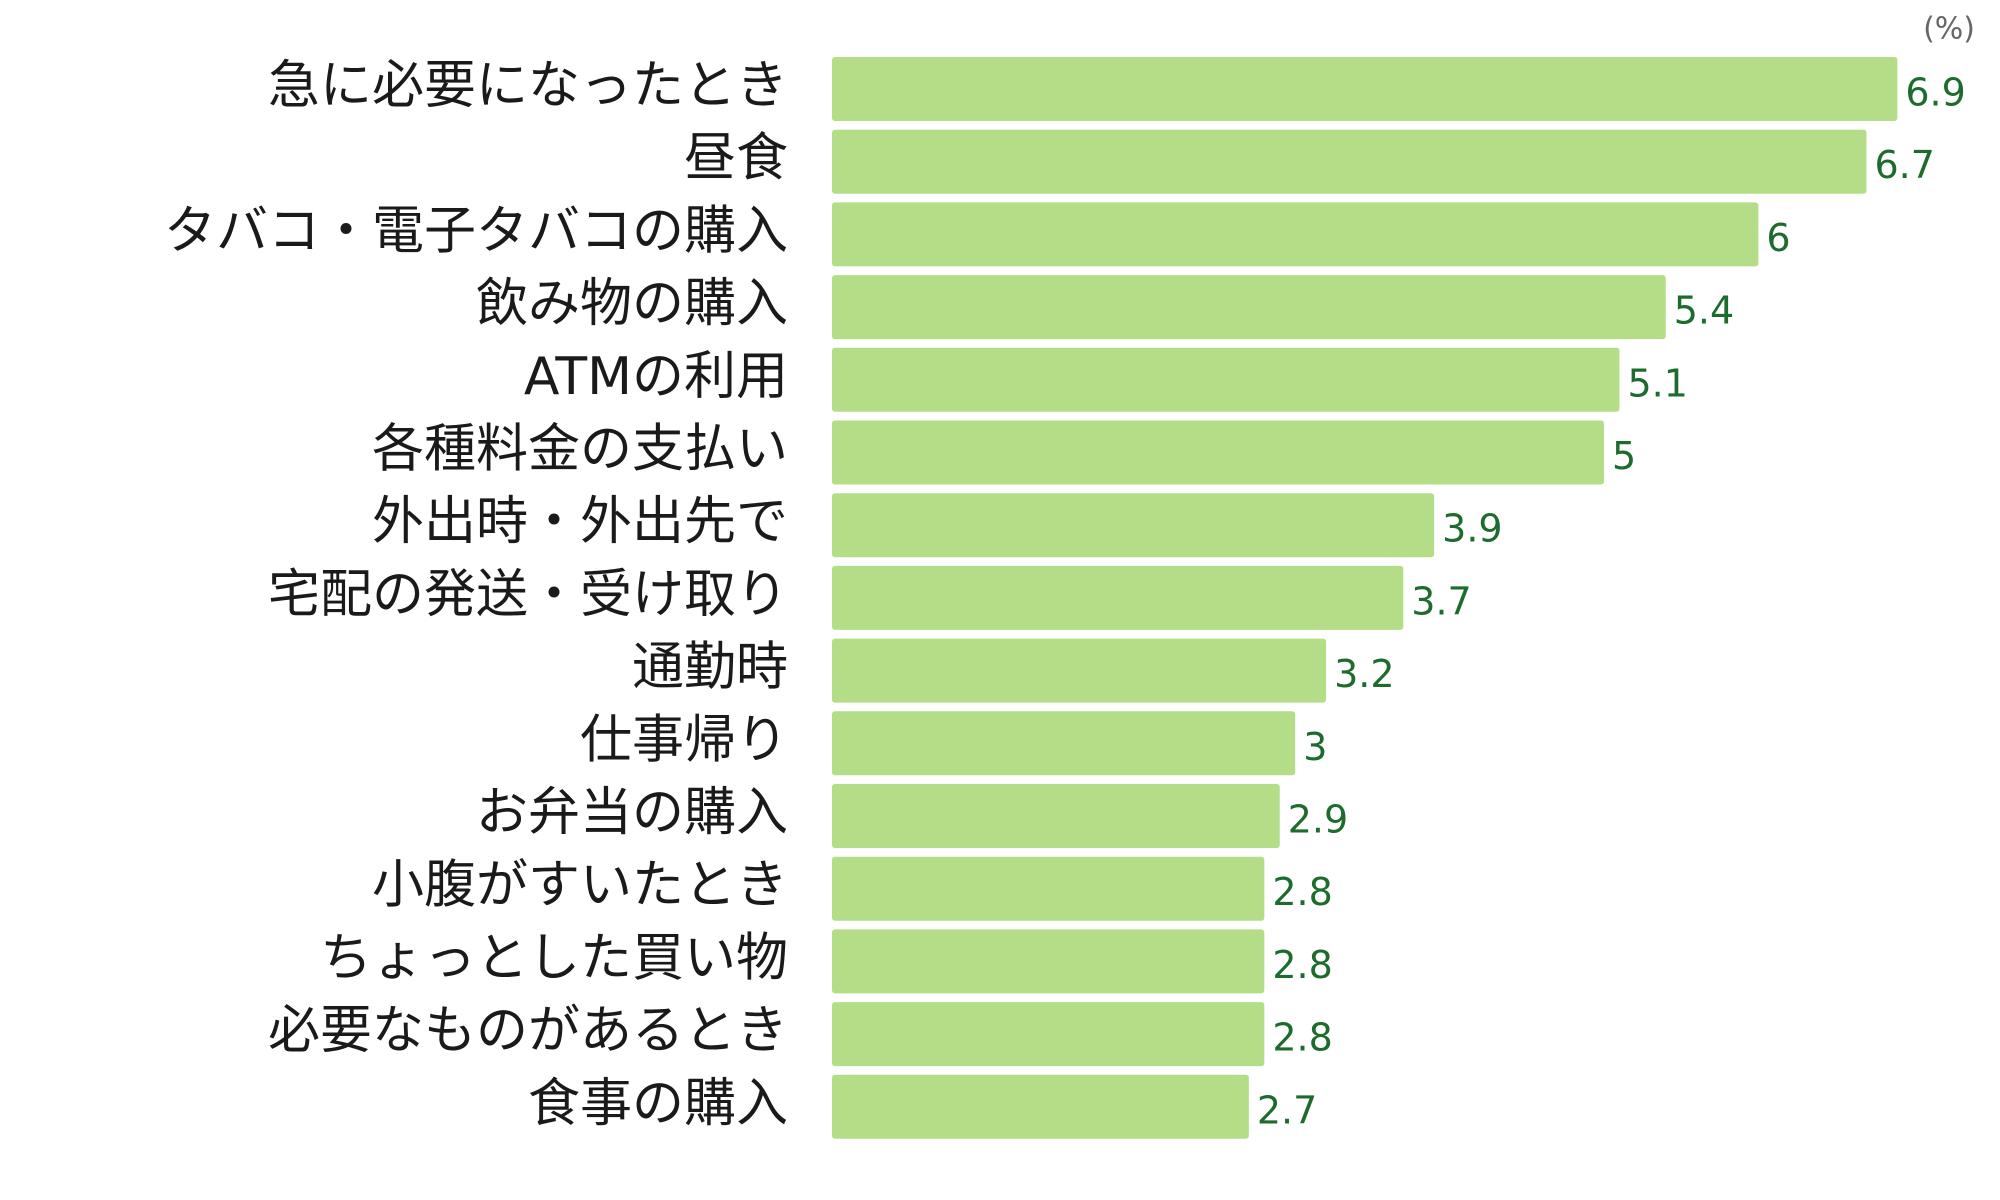  I want to click on category-label: 飲み物の購入, so click(632, 304).